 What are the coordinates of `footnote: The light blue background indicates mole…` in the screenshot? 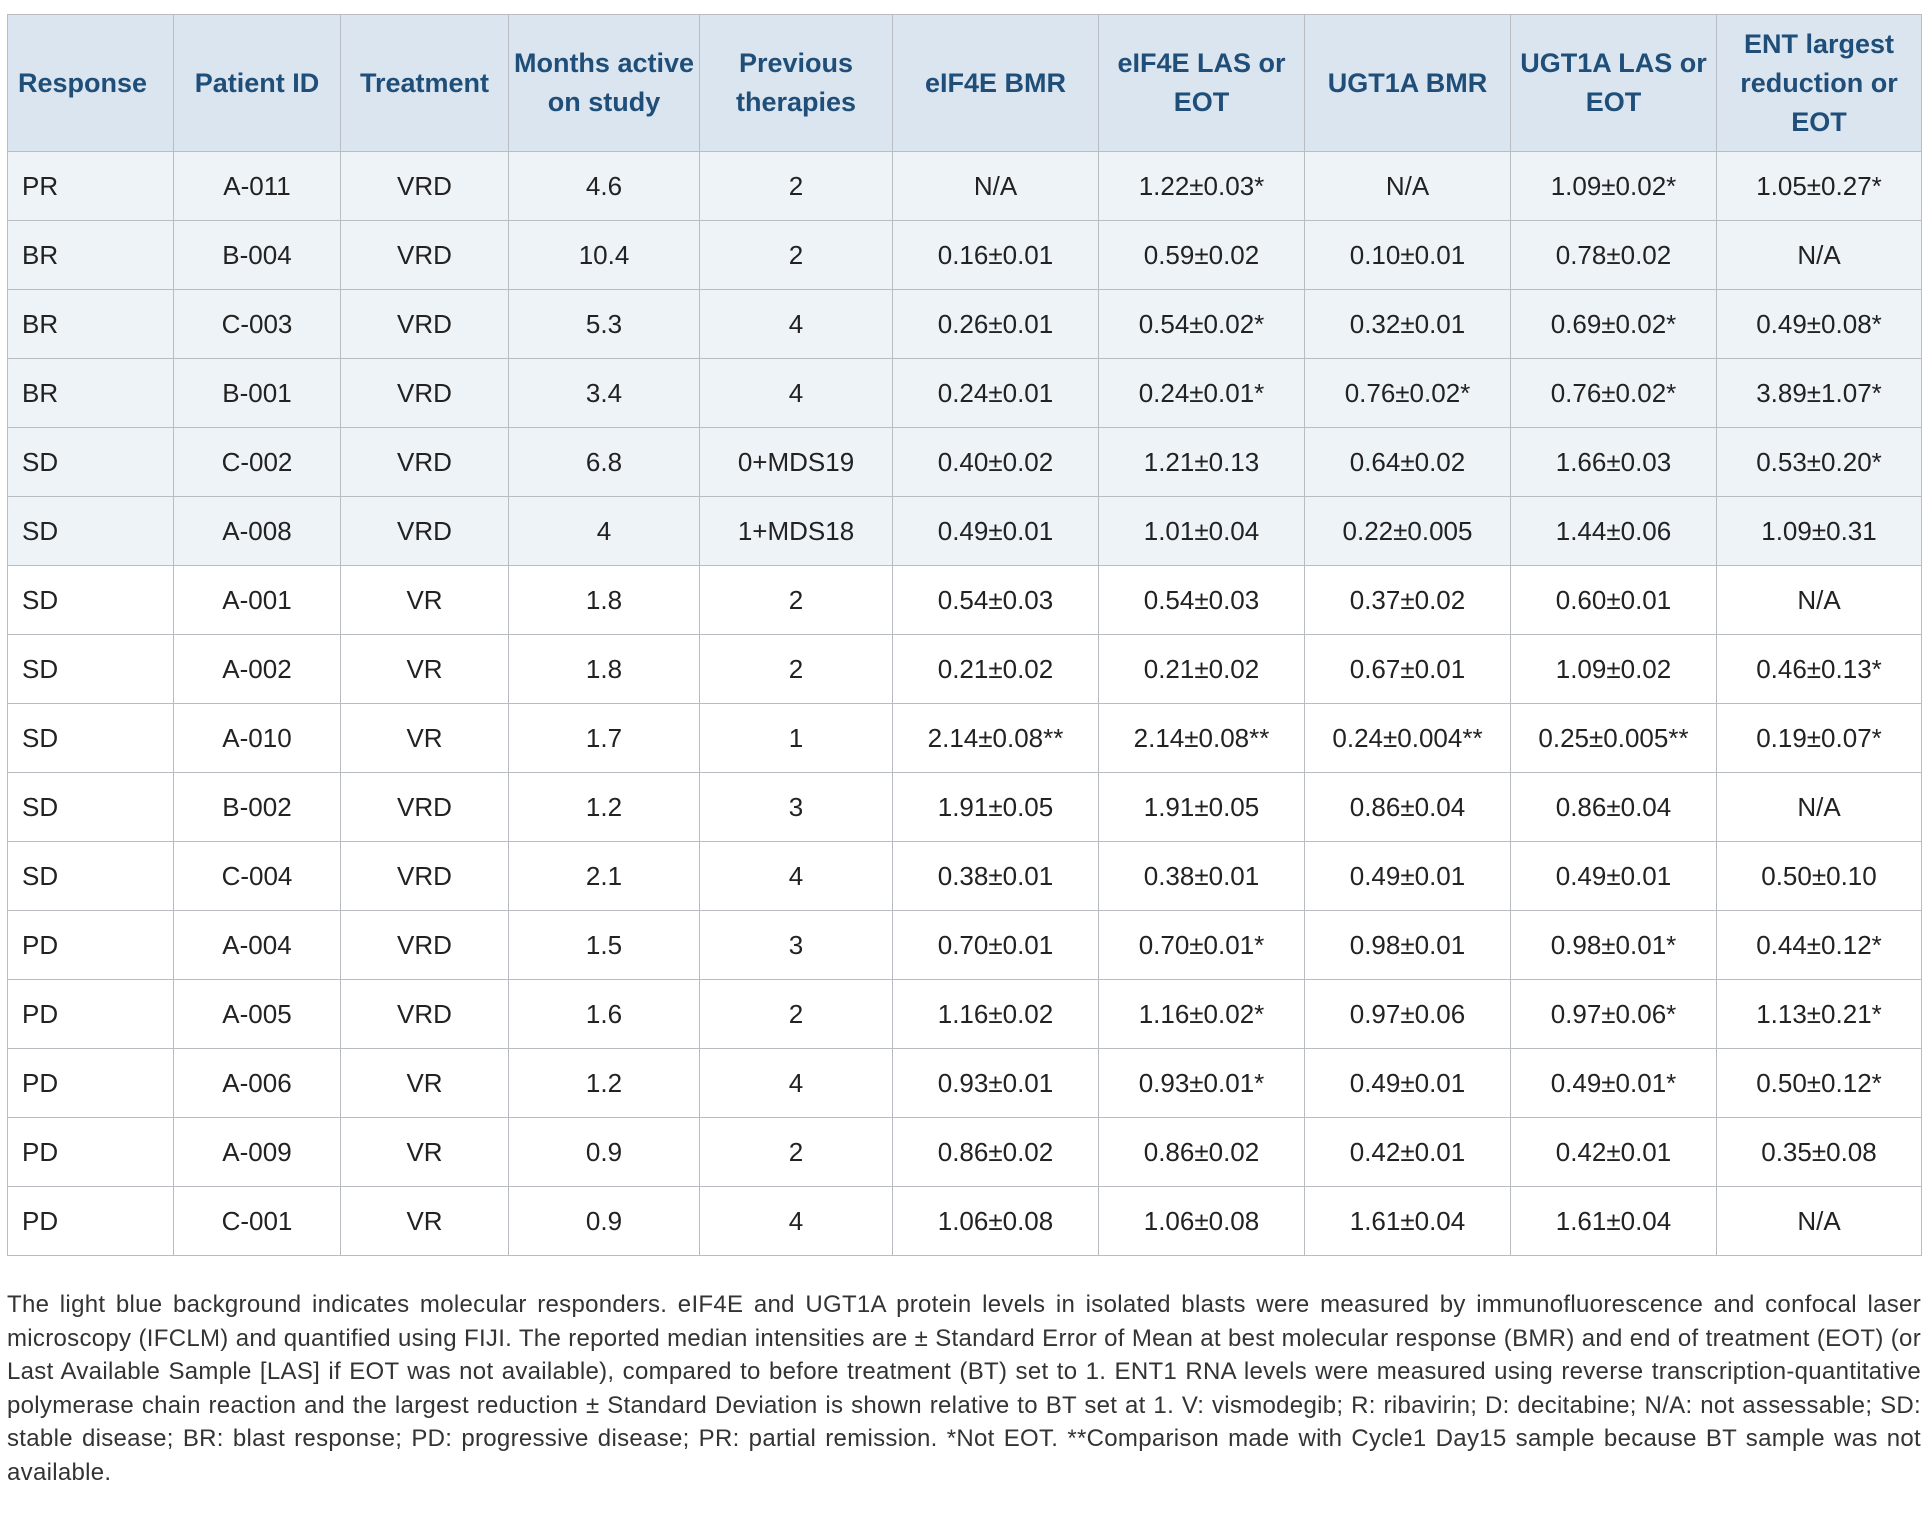 It's located at (964, 1388).